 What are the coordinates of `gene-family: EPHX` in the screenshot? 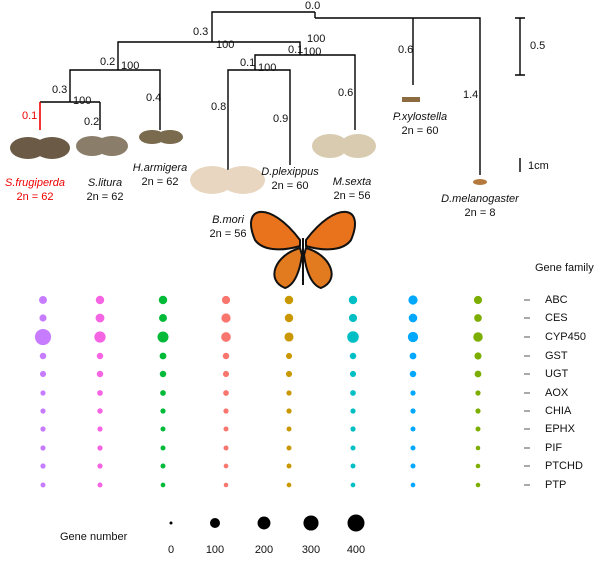 It's located at (560, 429).